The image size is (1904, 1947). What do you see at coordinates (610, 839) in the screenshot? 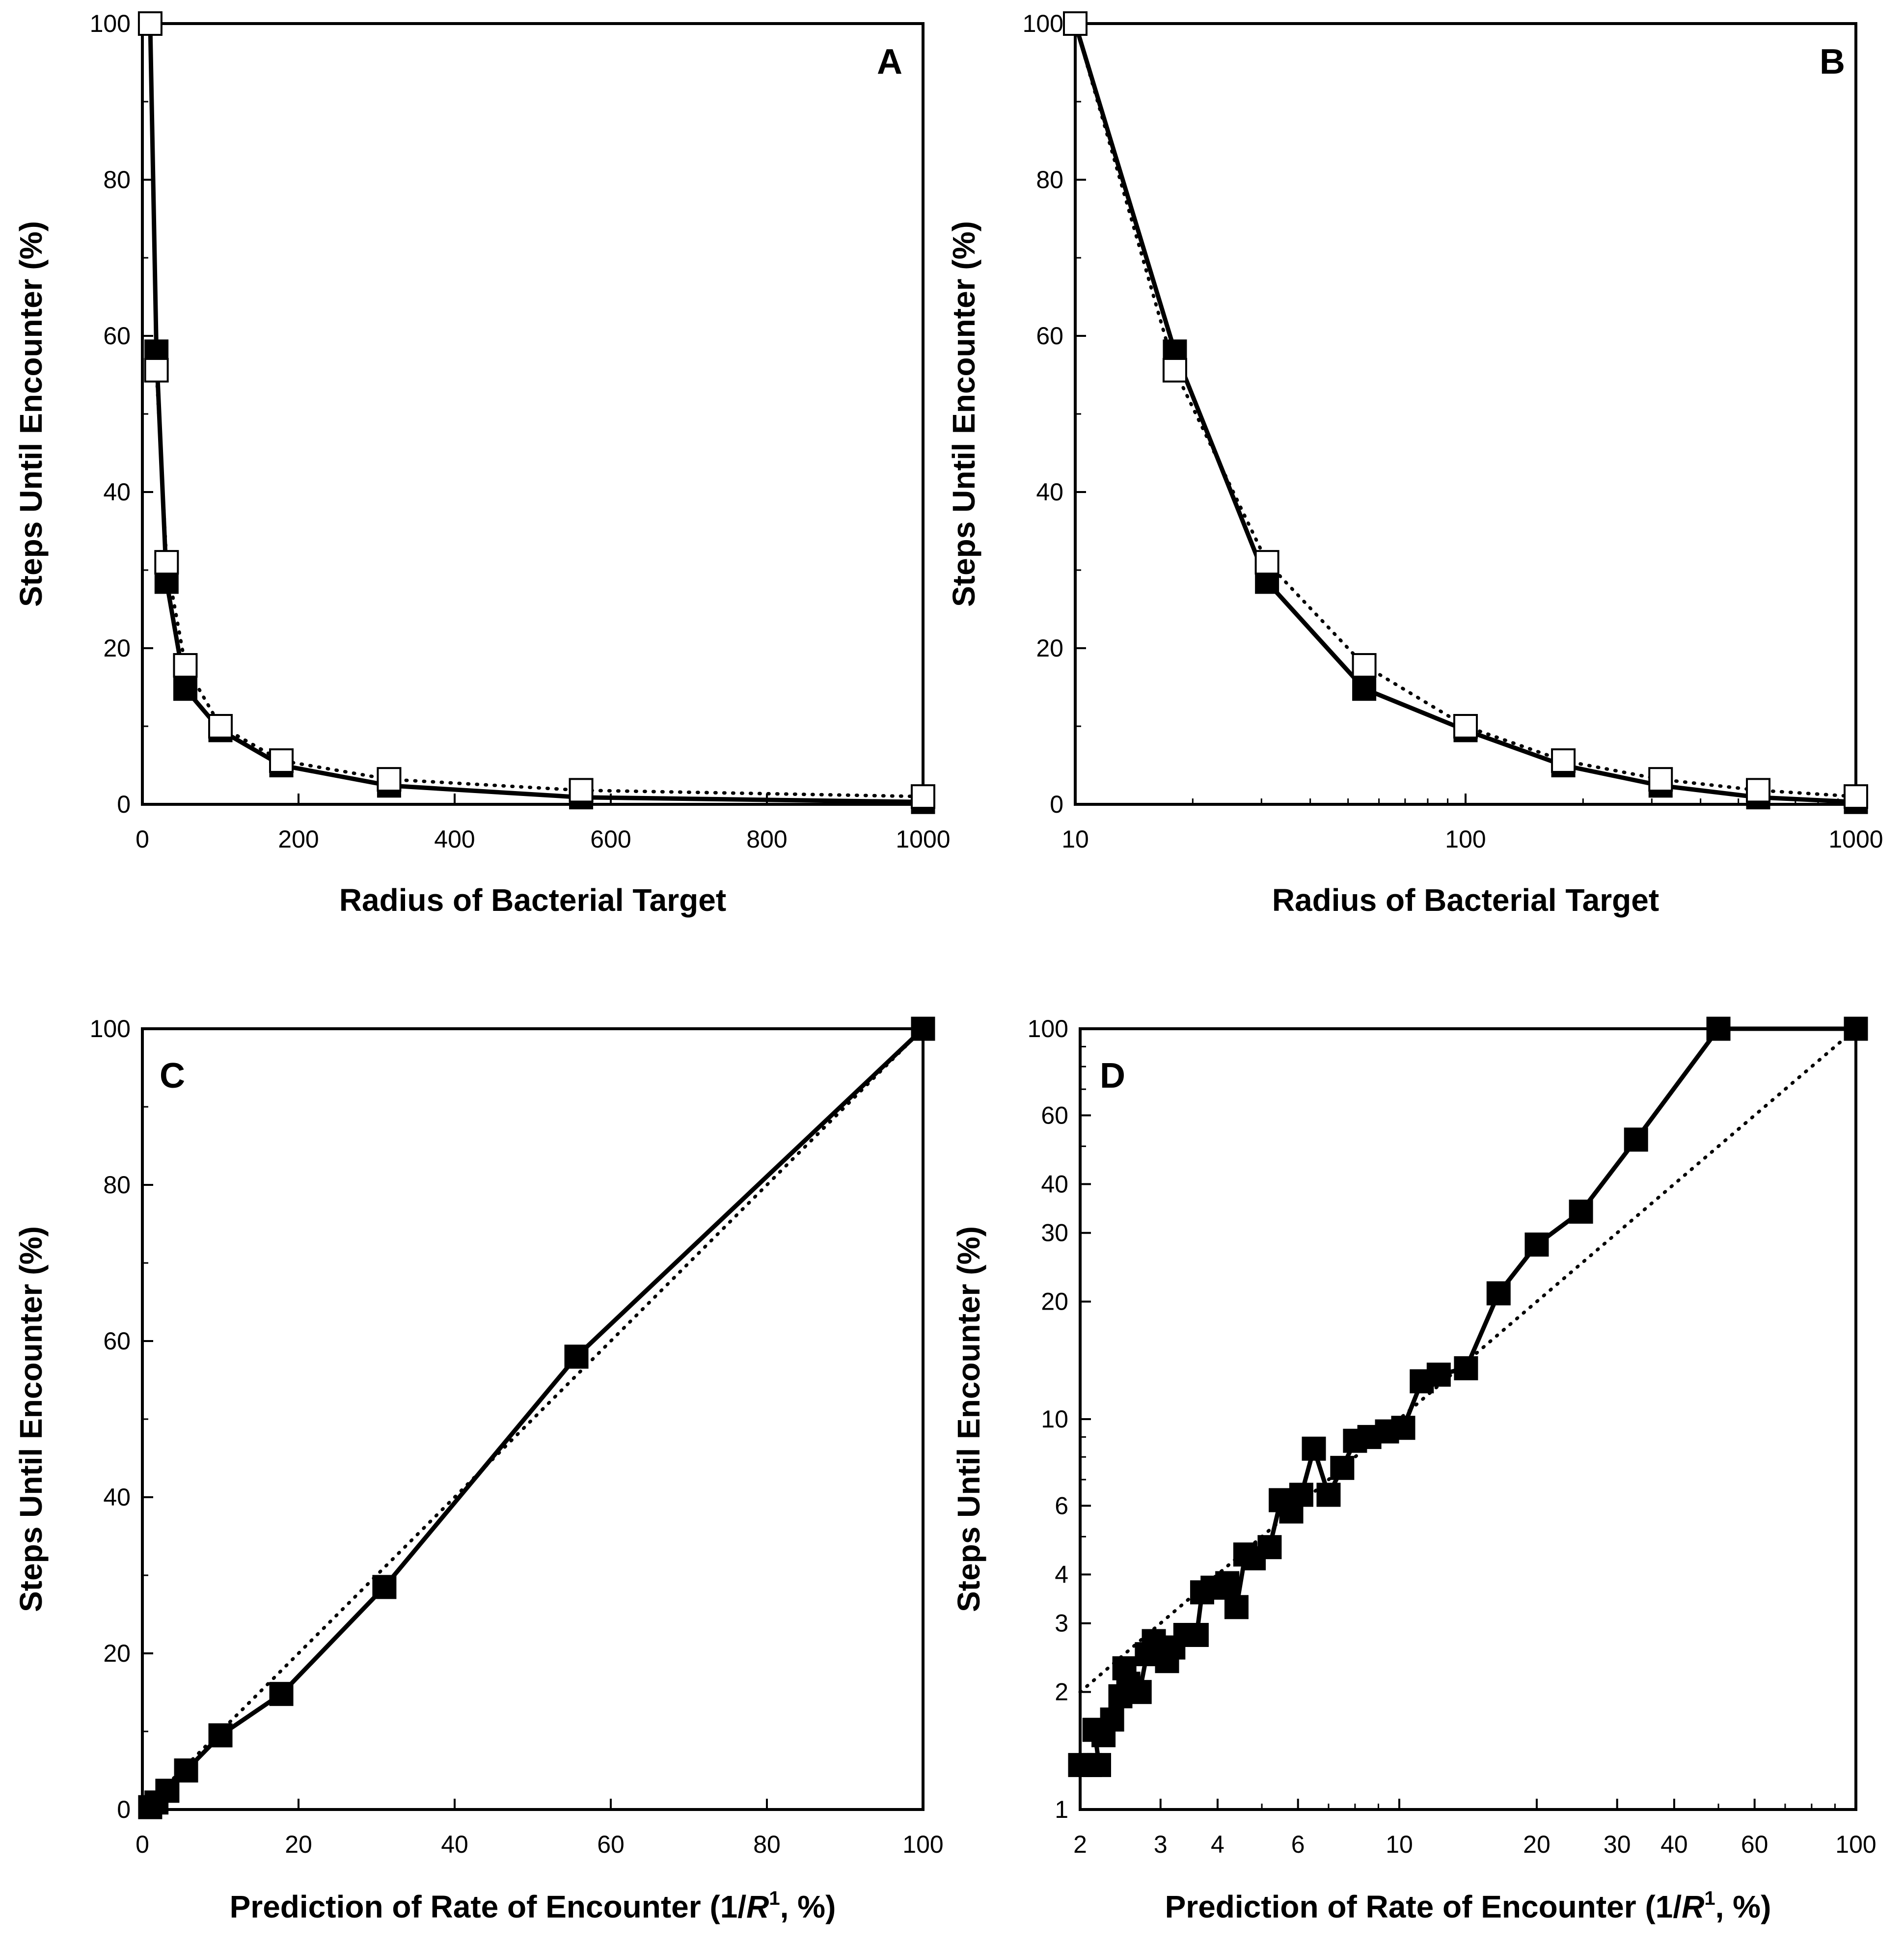
I see `x-tick-label: 600` at bounding box center [610, 839].